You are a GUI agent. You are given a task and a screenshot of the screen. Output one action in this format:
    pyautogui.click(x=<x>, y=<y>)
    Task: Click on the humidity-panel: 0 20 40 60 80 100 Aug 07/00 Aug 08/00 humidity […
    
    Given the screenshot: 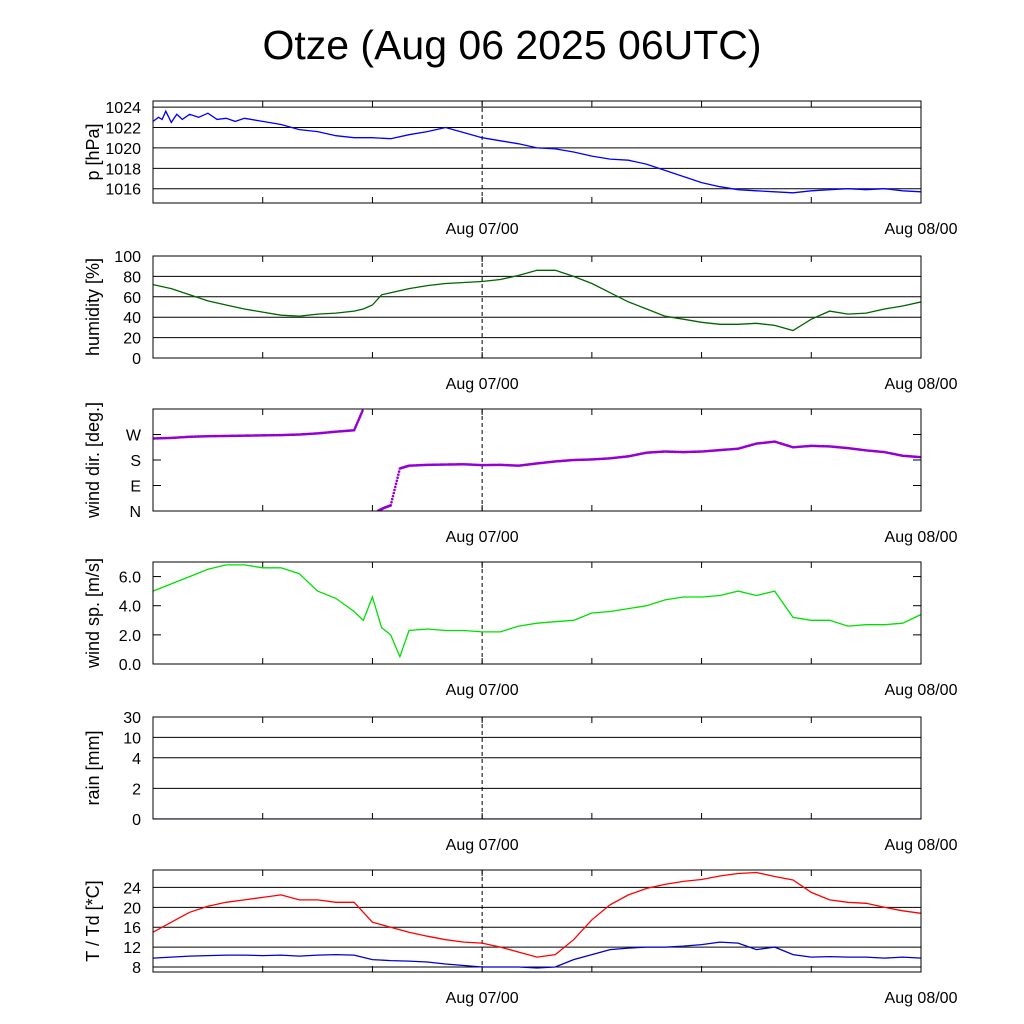 What is the action you would take?
    pyautogui.click(x=520, y=321)
    